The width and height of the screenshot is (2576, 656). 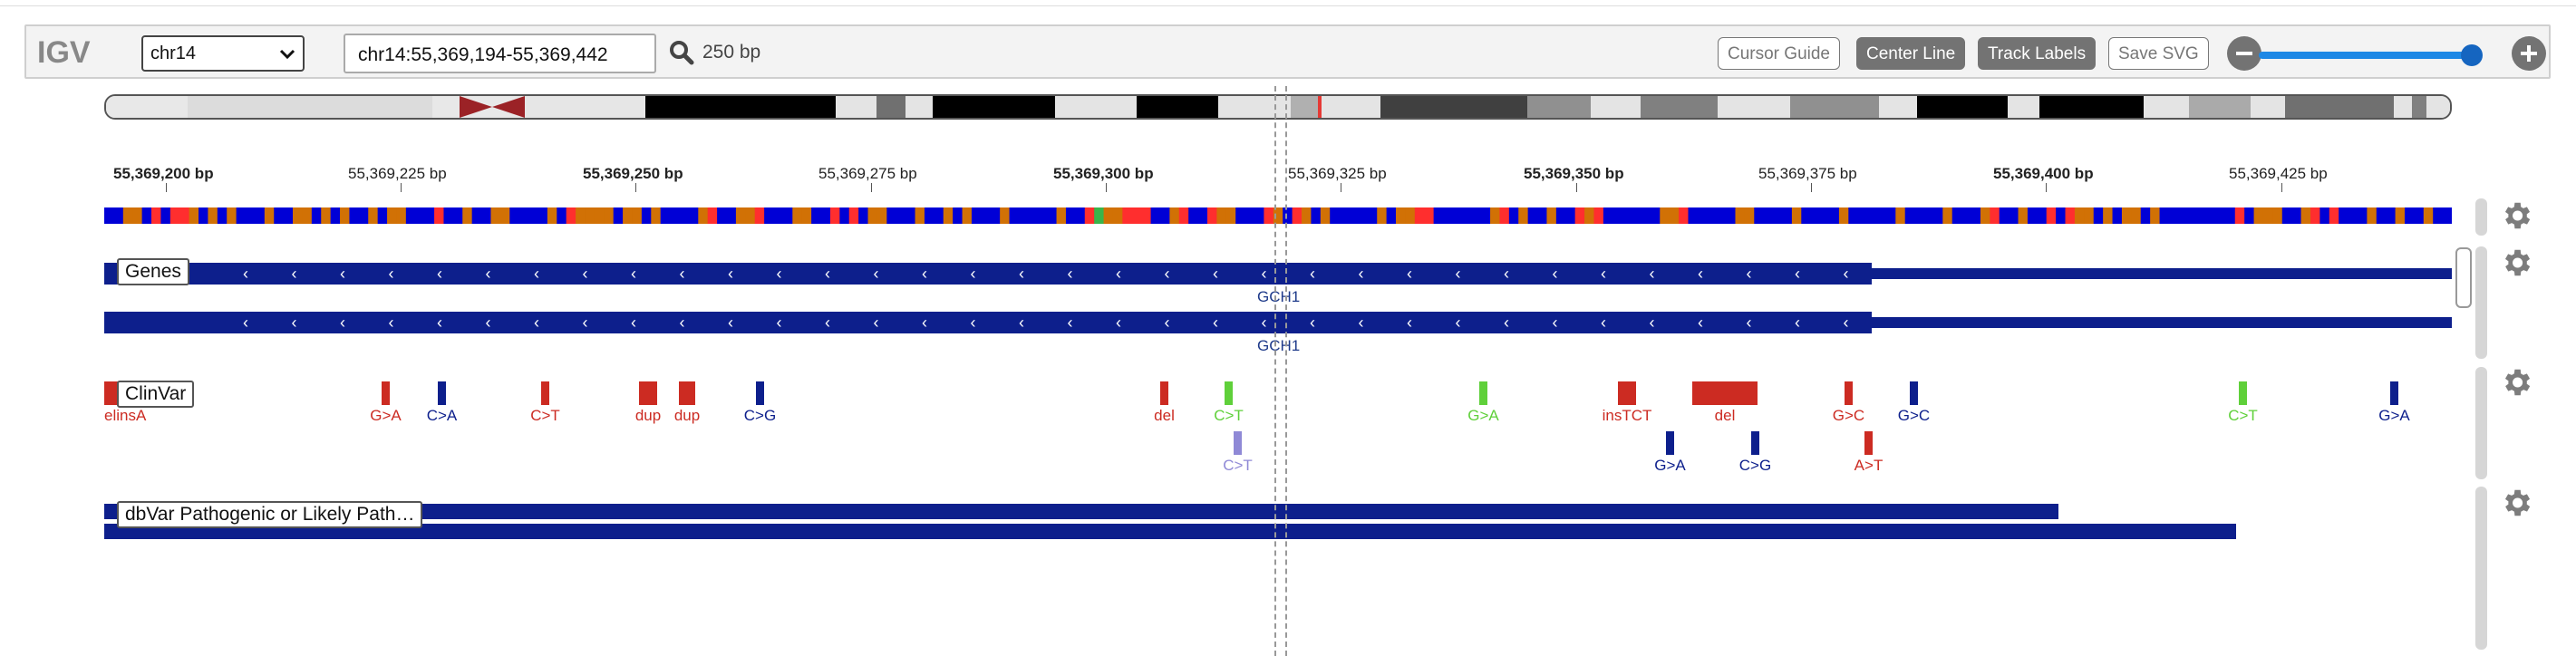 I want to click on plus-icon, so click(x=2529, y=54).